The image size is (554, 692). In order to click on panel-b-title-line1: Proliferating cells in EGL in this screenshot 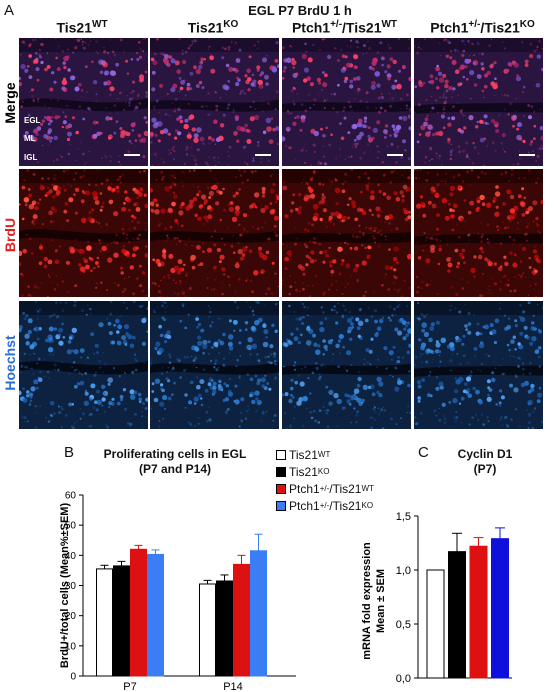, I will do `click(175, 454)`.